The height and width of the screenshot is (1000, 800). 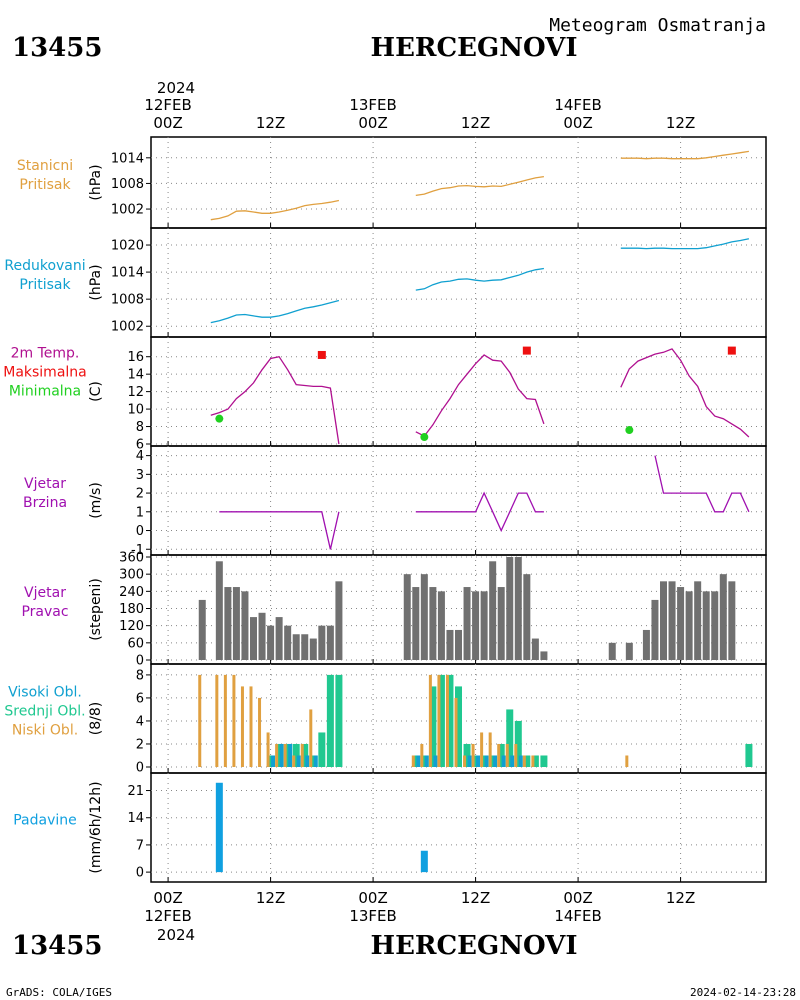 What do you see at coordinates (458, 500) in the screenshot?
I see `panel-frame` at bounding box center [458, 500].